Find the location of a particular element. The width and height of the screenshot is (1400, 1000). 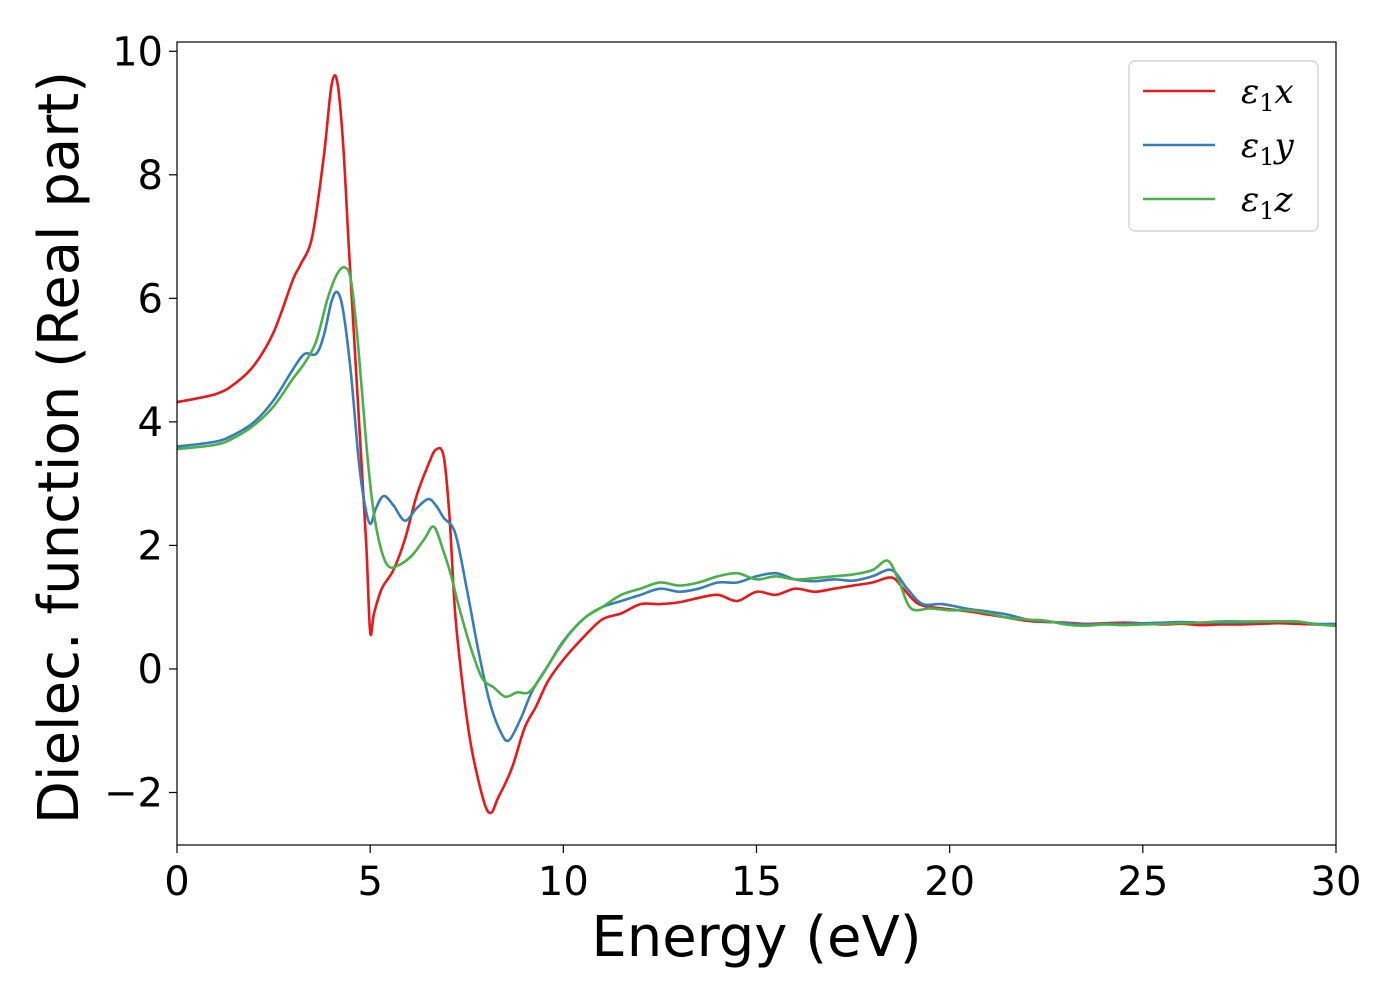

y-tick-label: −2 is located at coordinates (133, 793).